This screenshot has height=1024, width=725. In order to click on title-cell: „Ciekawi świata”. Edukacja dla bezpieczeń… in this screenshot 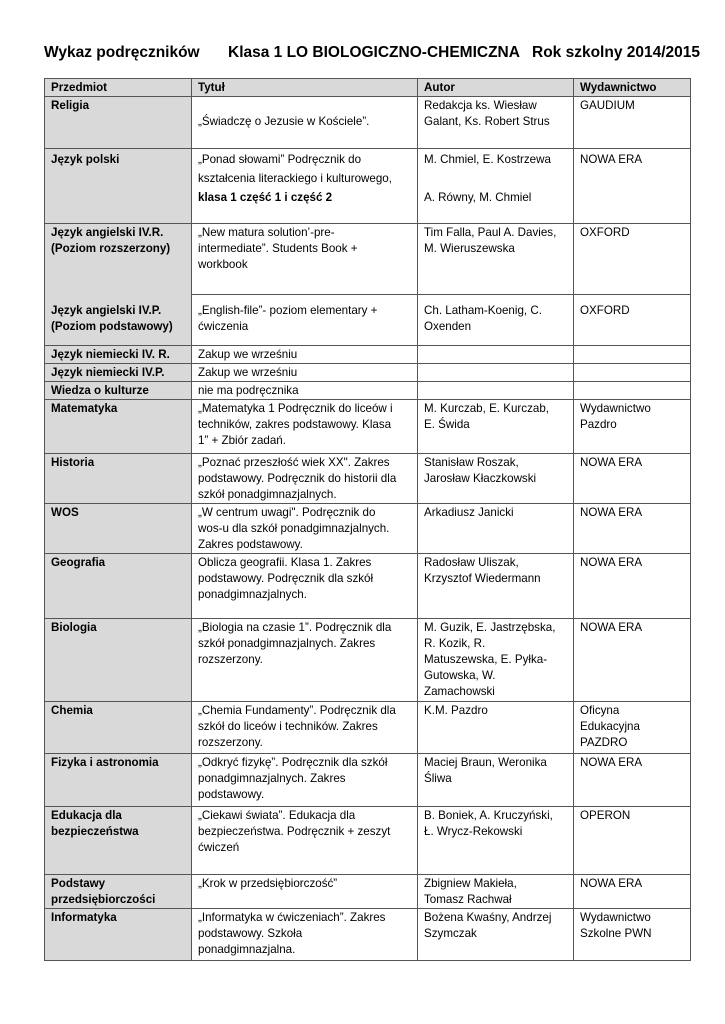, I will do `click(304, 840)`.